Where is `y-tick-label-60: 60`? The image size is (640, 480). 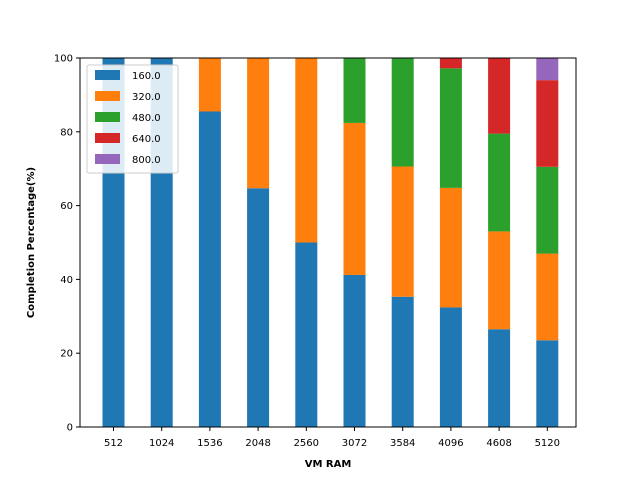 y-tick-label-60: 60 is located at coordinates (66, 206).